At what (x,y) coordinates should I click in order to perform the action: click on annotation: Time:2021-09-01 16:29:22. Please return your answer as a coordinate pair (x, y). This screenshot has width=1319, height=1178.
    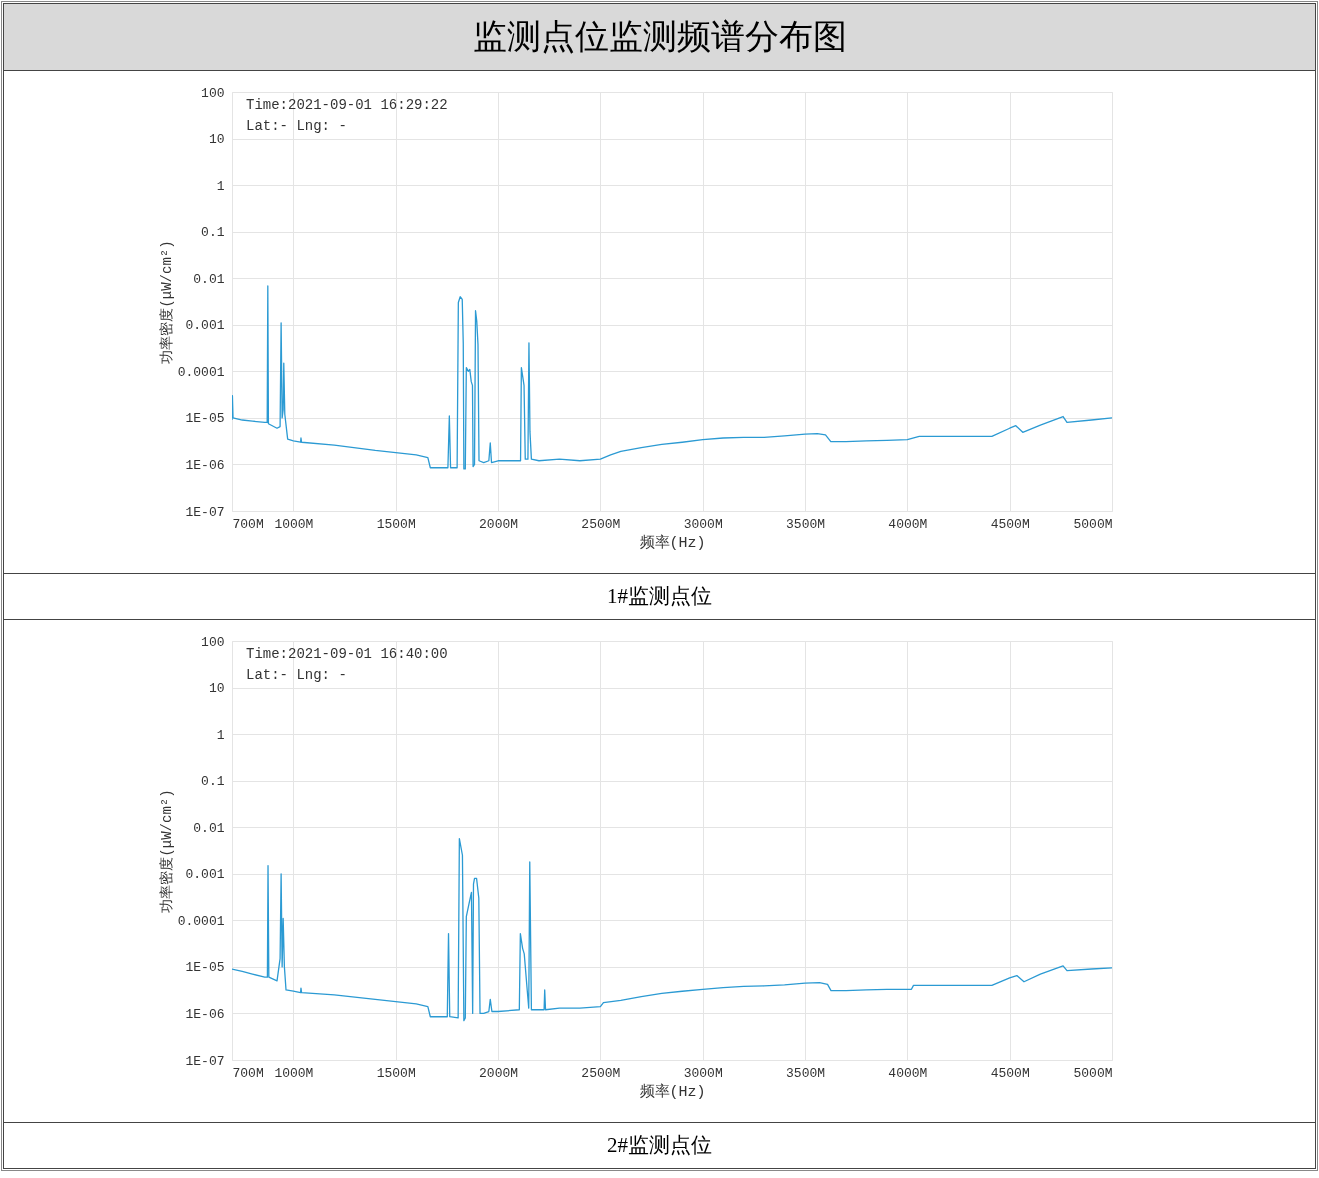
    Looking at the image, I should click on (347, 105).